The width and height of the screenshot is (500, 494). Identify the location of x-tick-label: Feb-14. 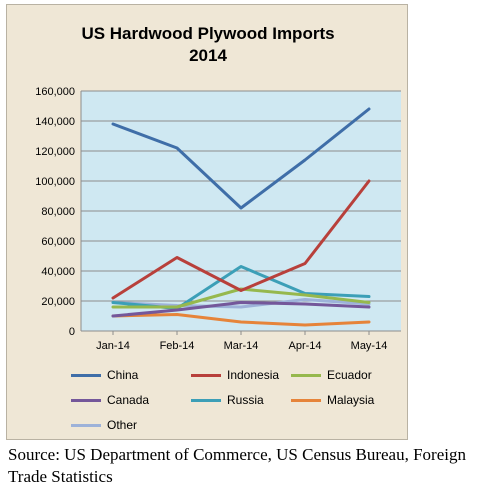
(177, 346).